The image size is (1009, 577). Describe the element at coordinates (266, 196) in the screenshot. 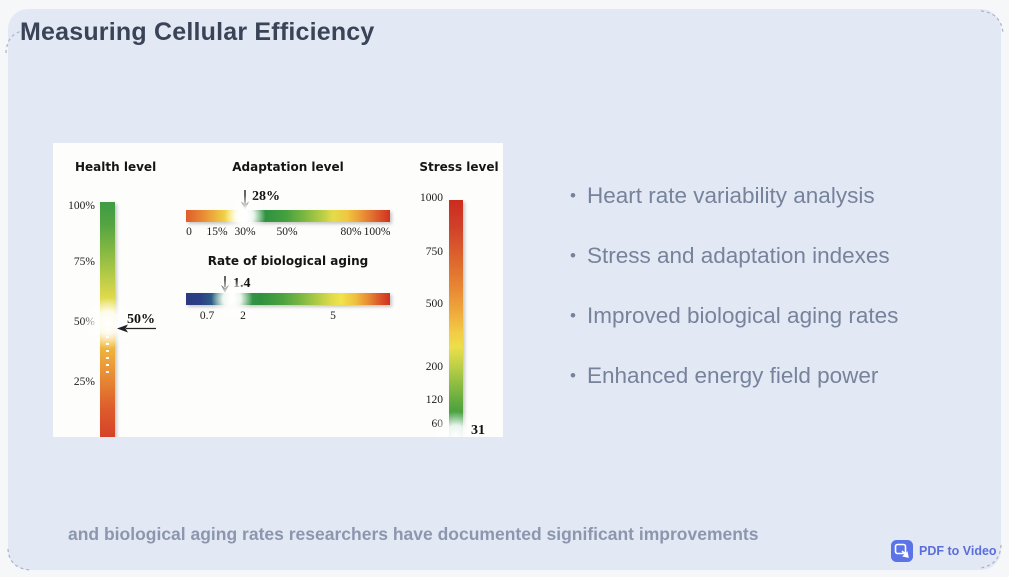

I see `adaptation-marker-value: 28%` at that location.